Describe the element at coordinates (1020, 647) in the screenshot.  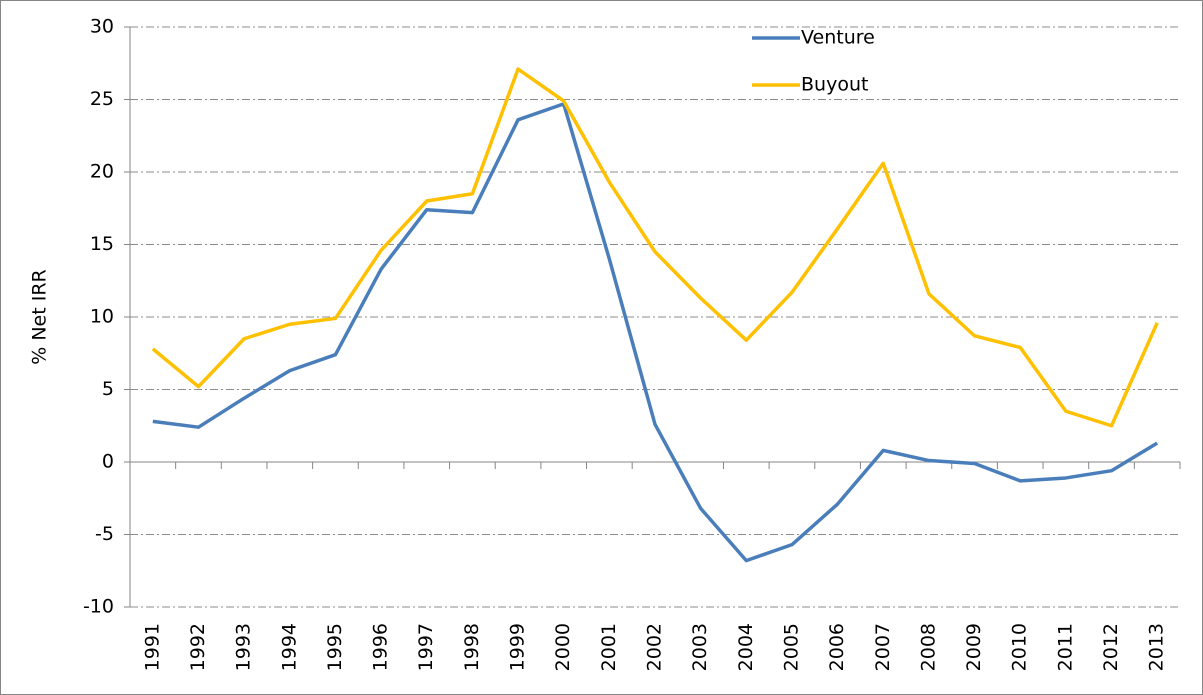
I see `x-tick-label: 2010` at that location.